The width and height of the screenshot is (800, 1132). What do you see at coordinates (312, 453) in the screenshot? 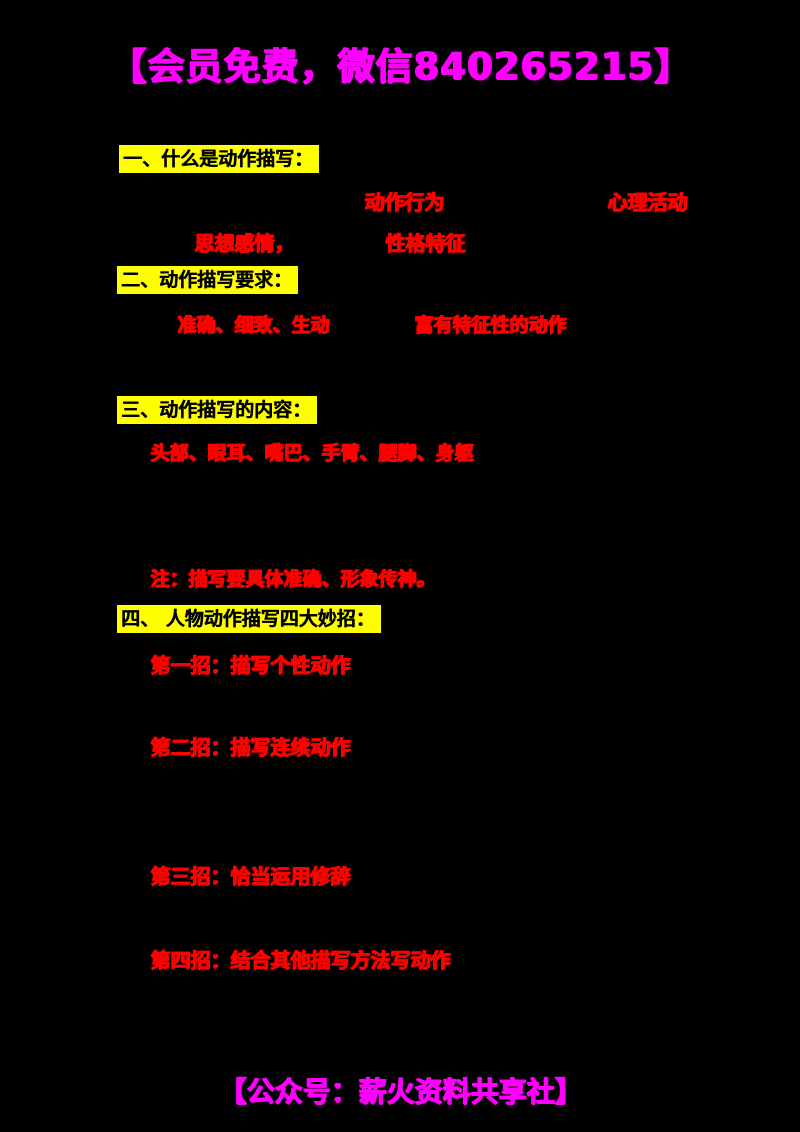
I see `section-3-answer-body-parts: 头部、眼耳、嘴巴、手臂、腿脚、身躯` at bounding box center [312, 453].